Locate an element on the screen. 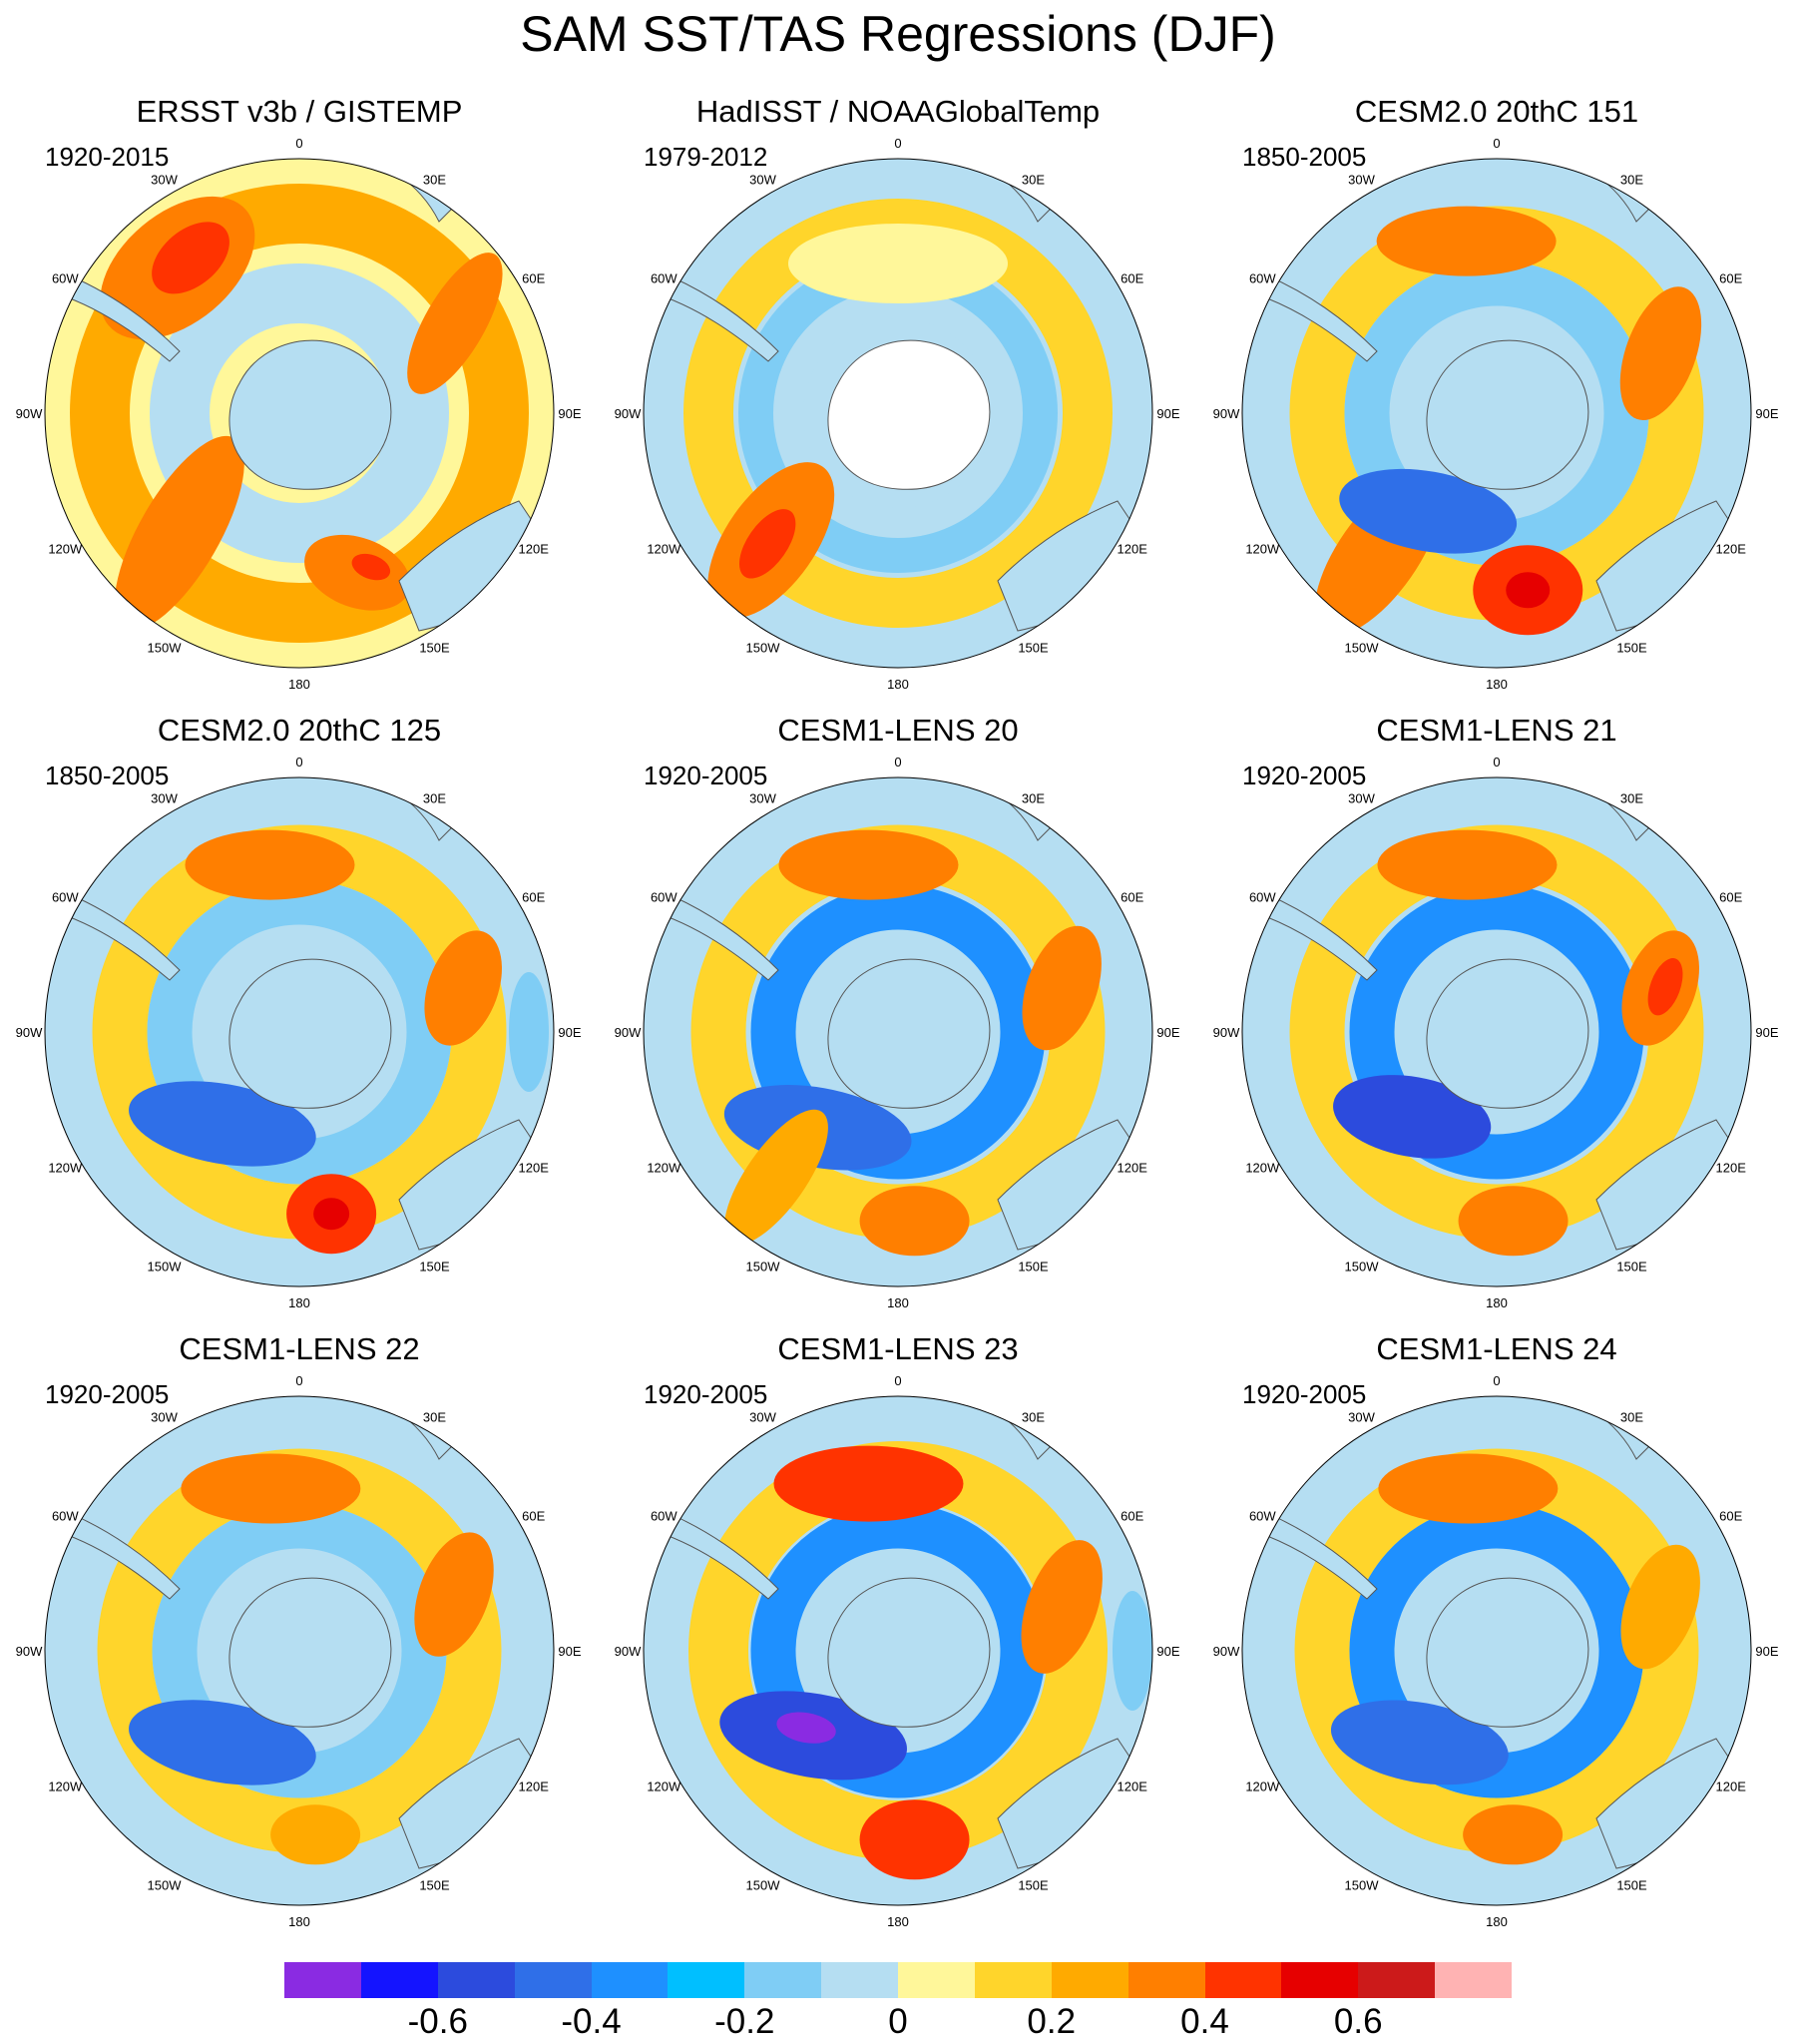  panel-title: CESM1-LENS 24 is located at coordinates (1496, 1348).